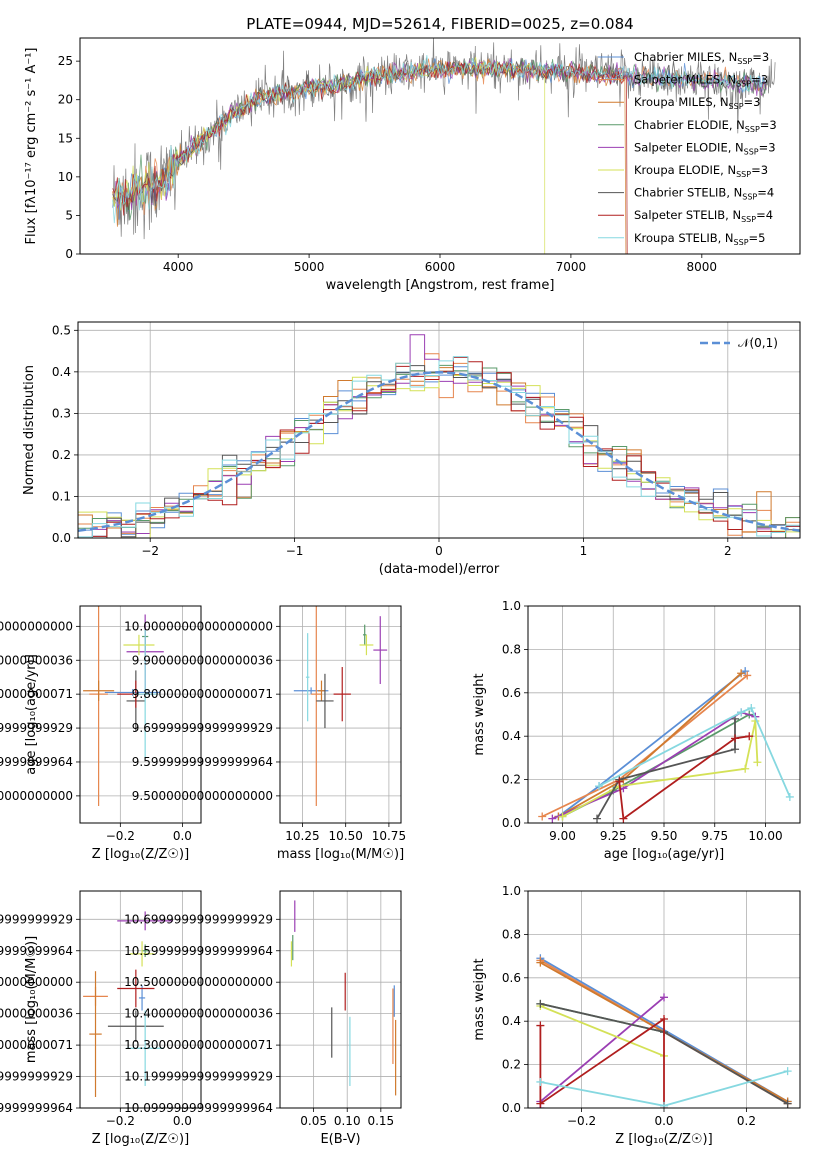  What do you see at coordinates (757, 238) in the screenshot?
I see `legend-label-value-8: =5` at bounding box center [757, 238].